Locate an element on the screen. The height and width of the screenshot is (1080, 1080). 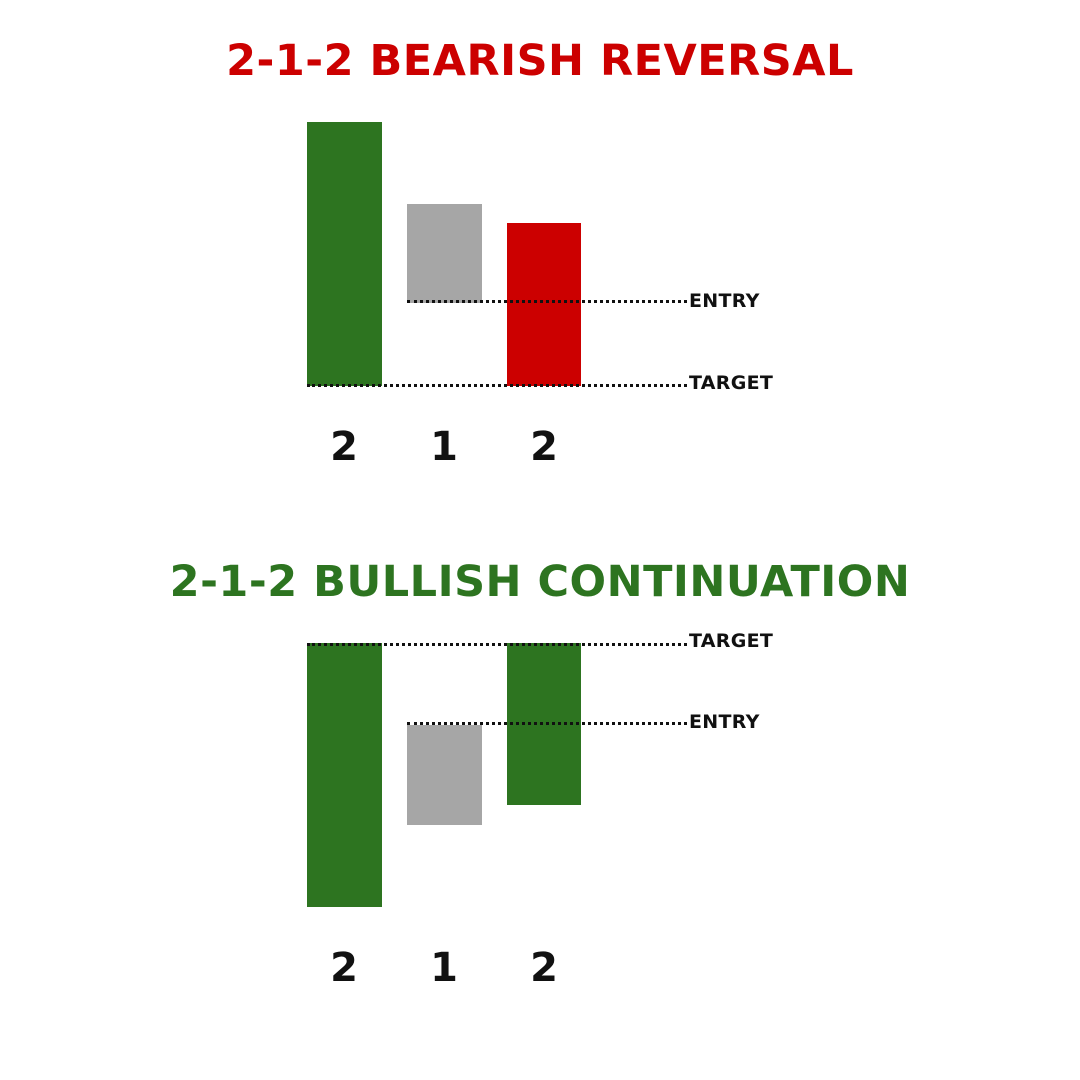
bullish-entry-label: ENTRY is located at coordinates (724, 722).